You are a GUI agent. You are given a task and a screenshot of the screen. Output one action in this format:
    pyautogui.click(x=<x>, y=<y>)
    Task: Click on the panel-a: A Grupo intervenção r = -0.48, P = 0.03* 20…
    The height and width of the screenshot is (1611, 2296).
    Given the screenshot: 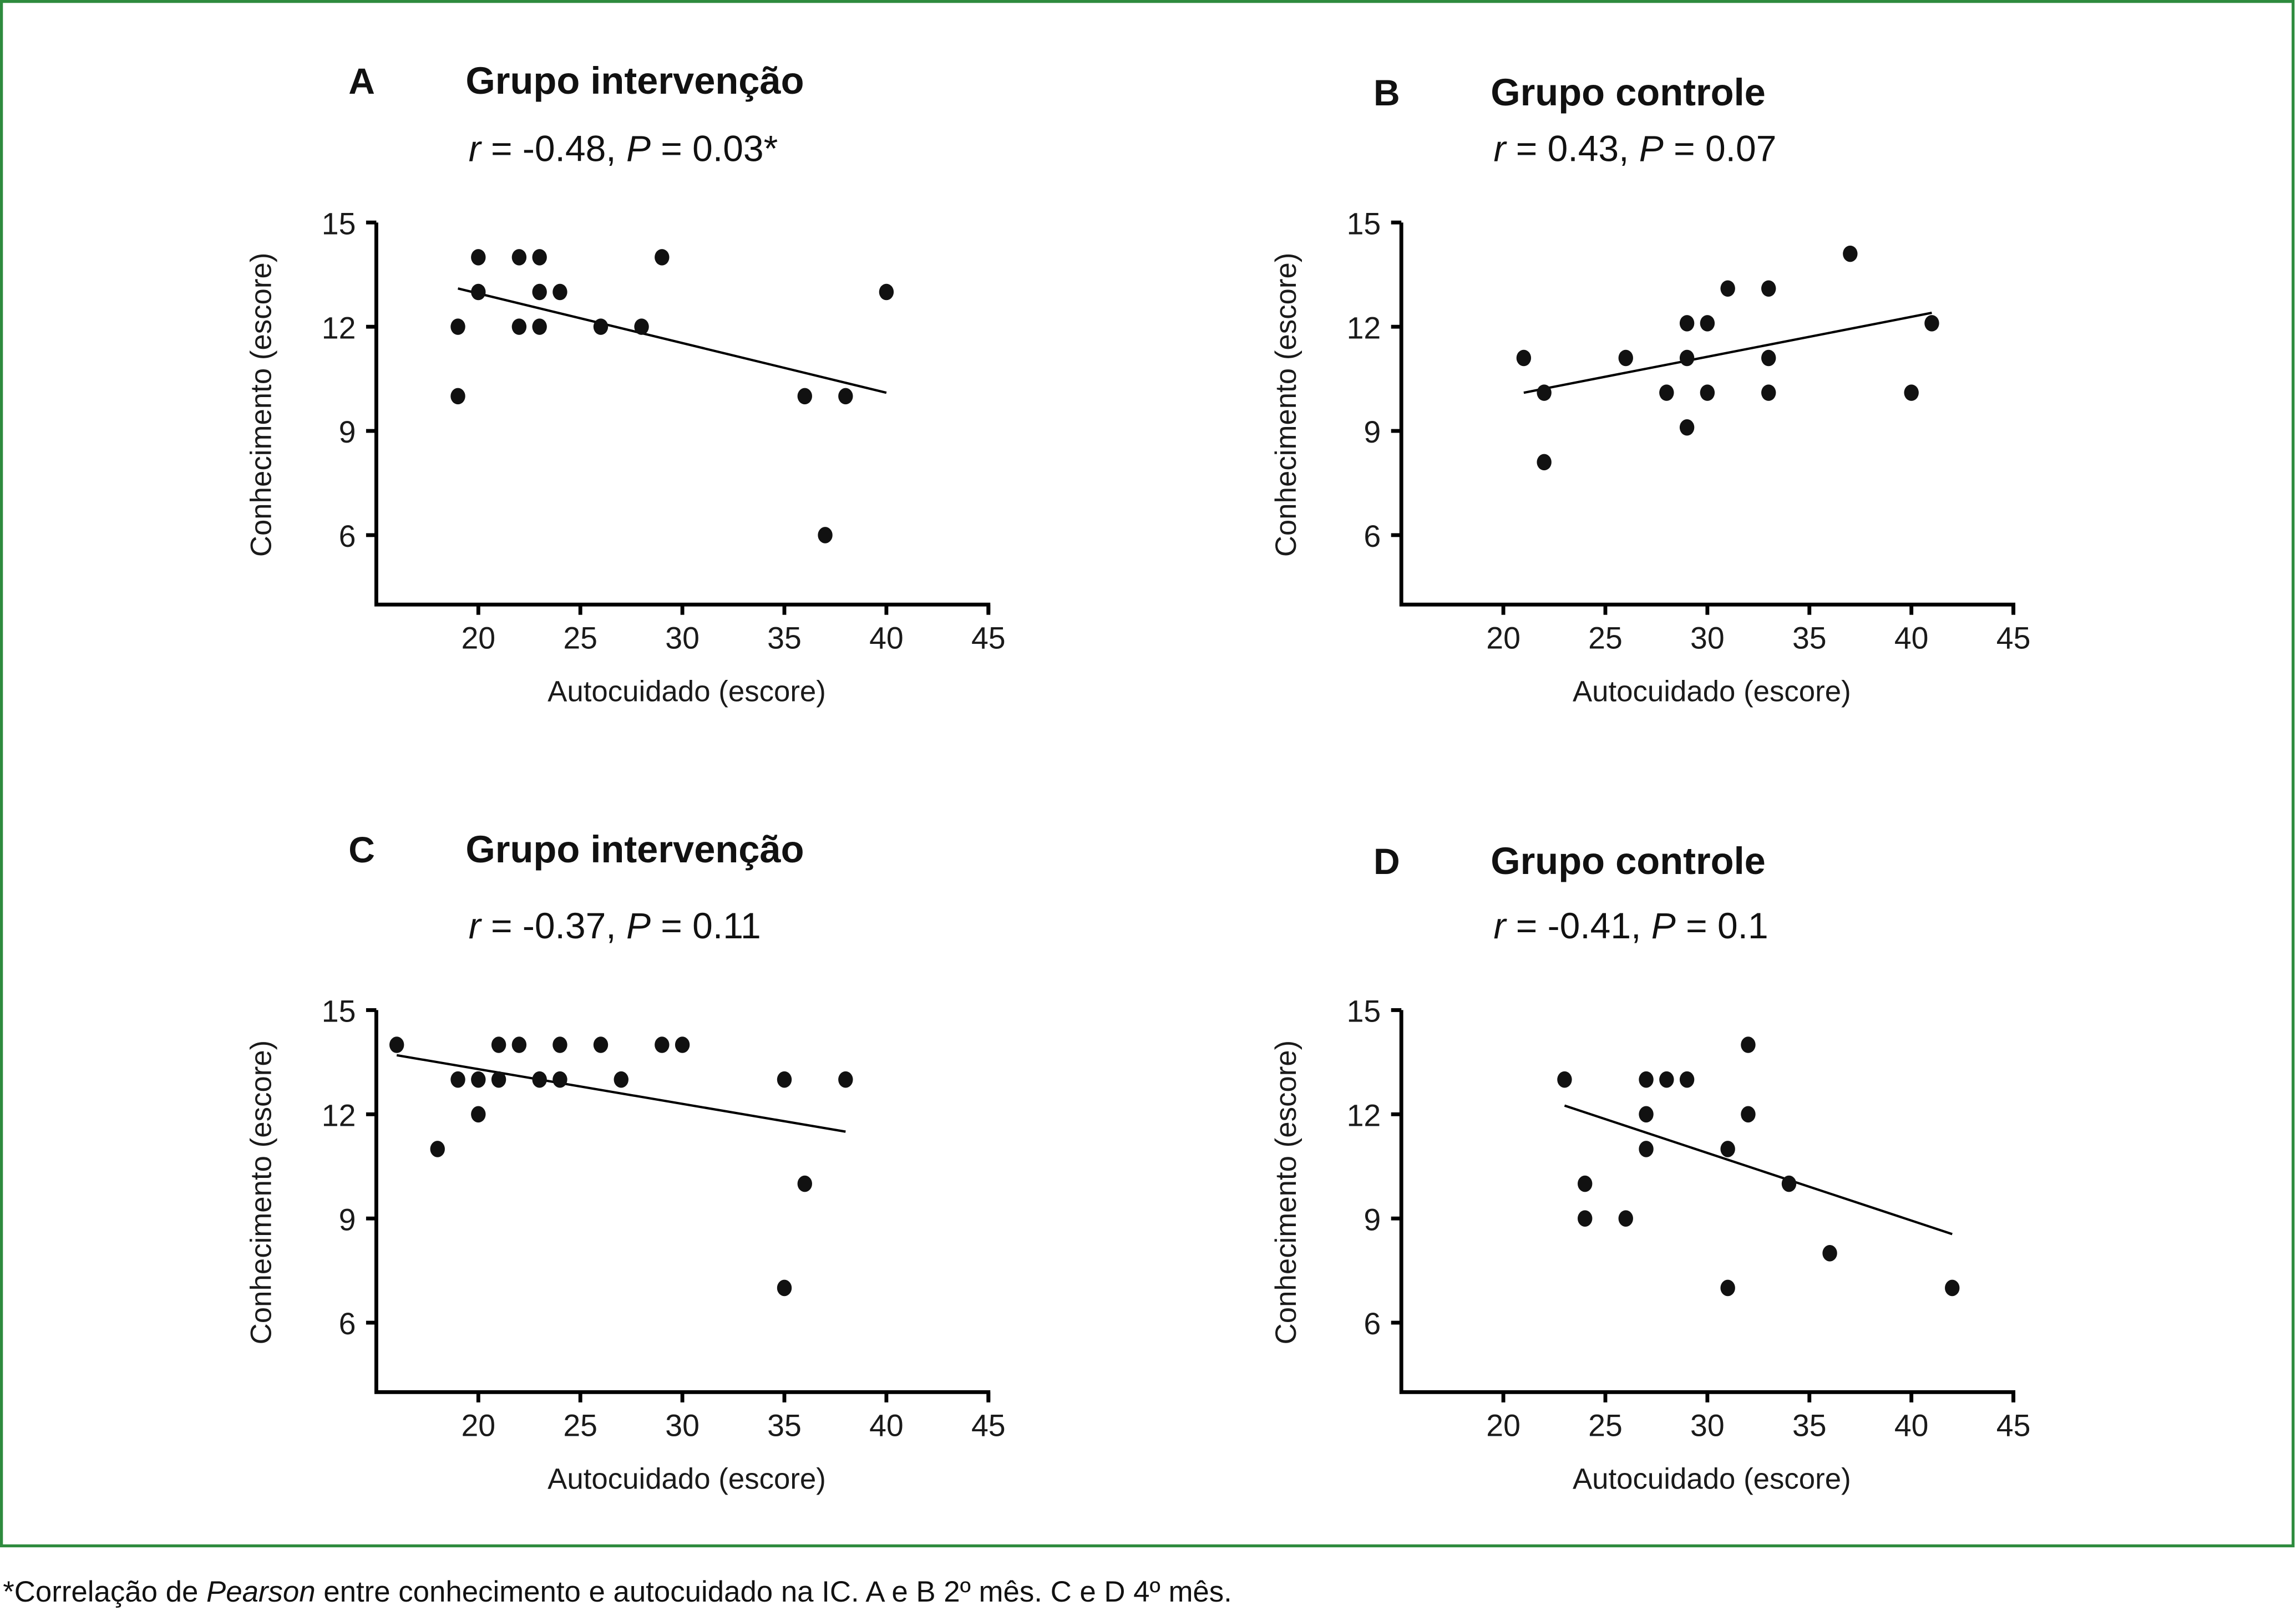 What is the action you would take?
    pyautogui.click(x=625, y=383)
    